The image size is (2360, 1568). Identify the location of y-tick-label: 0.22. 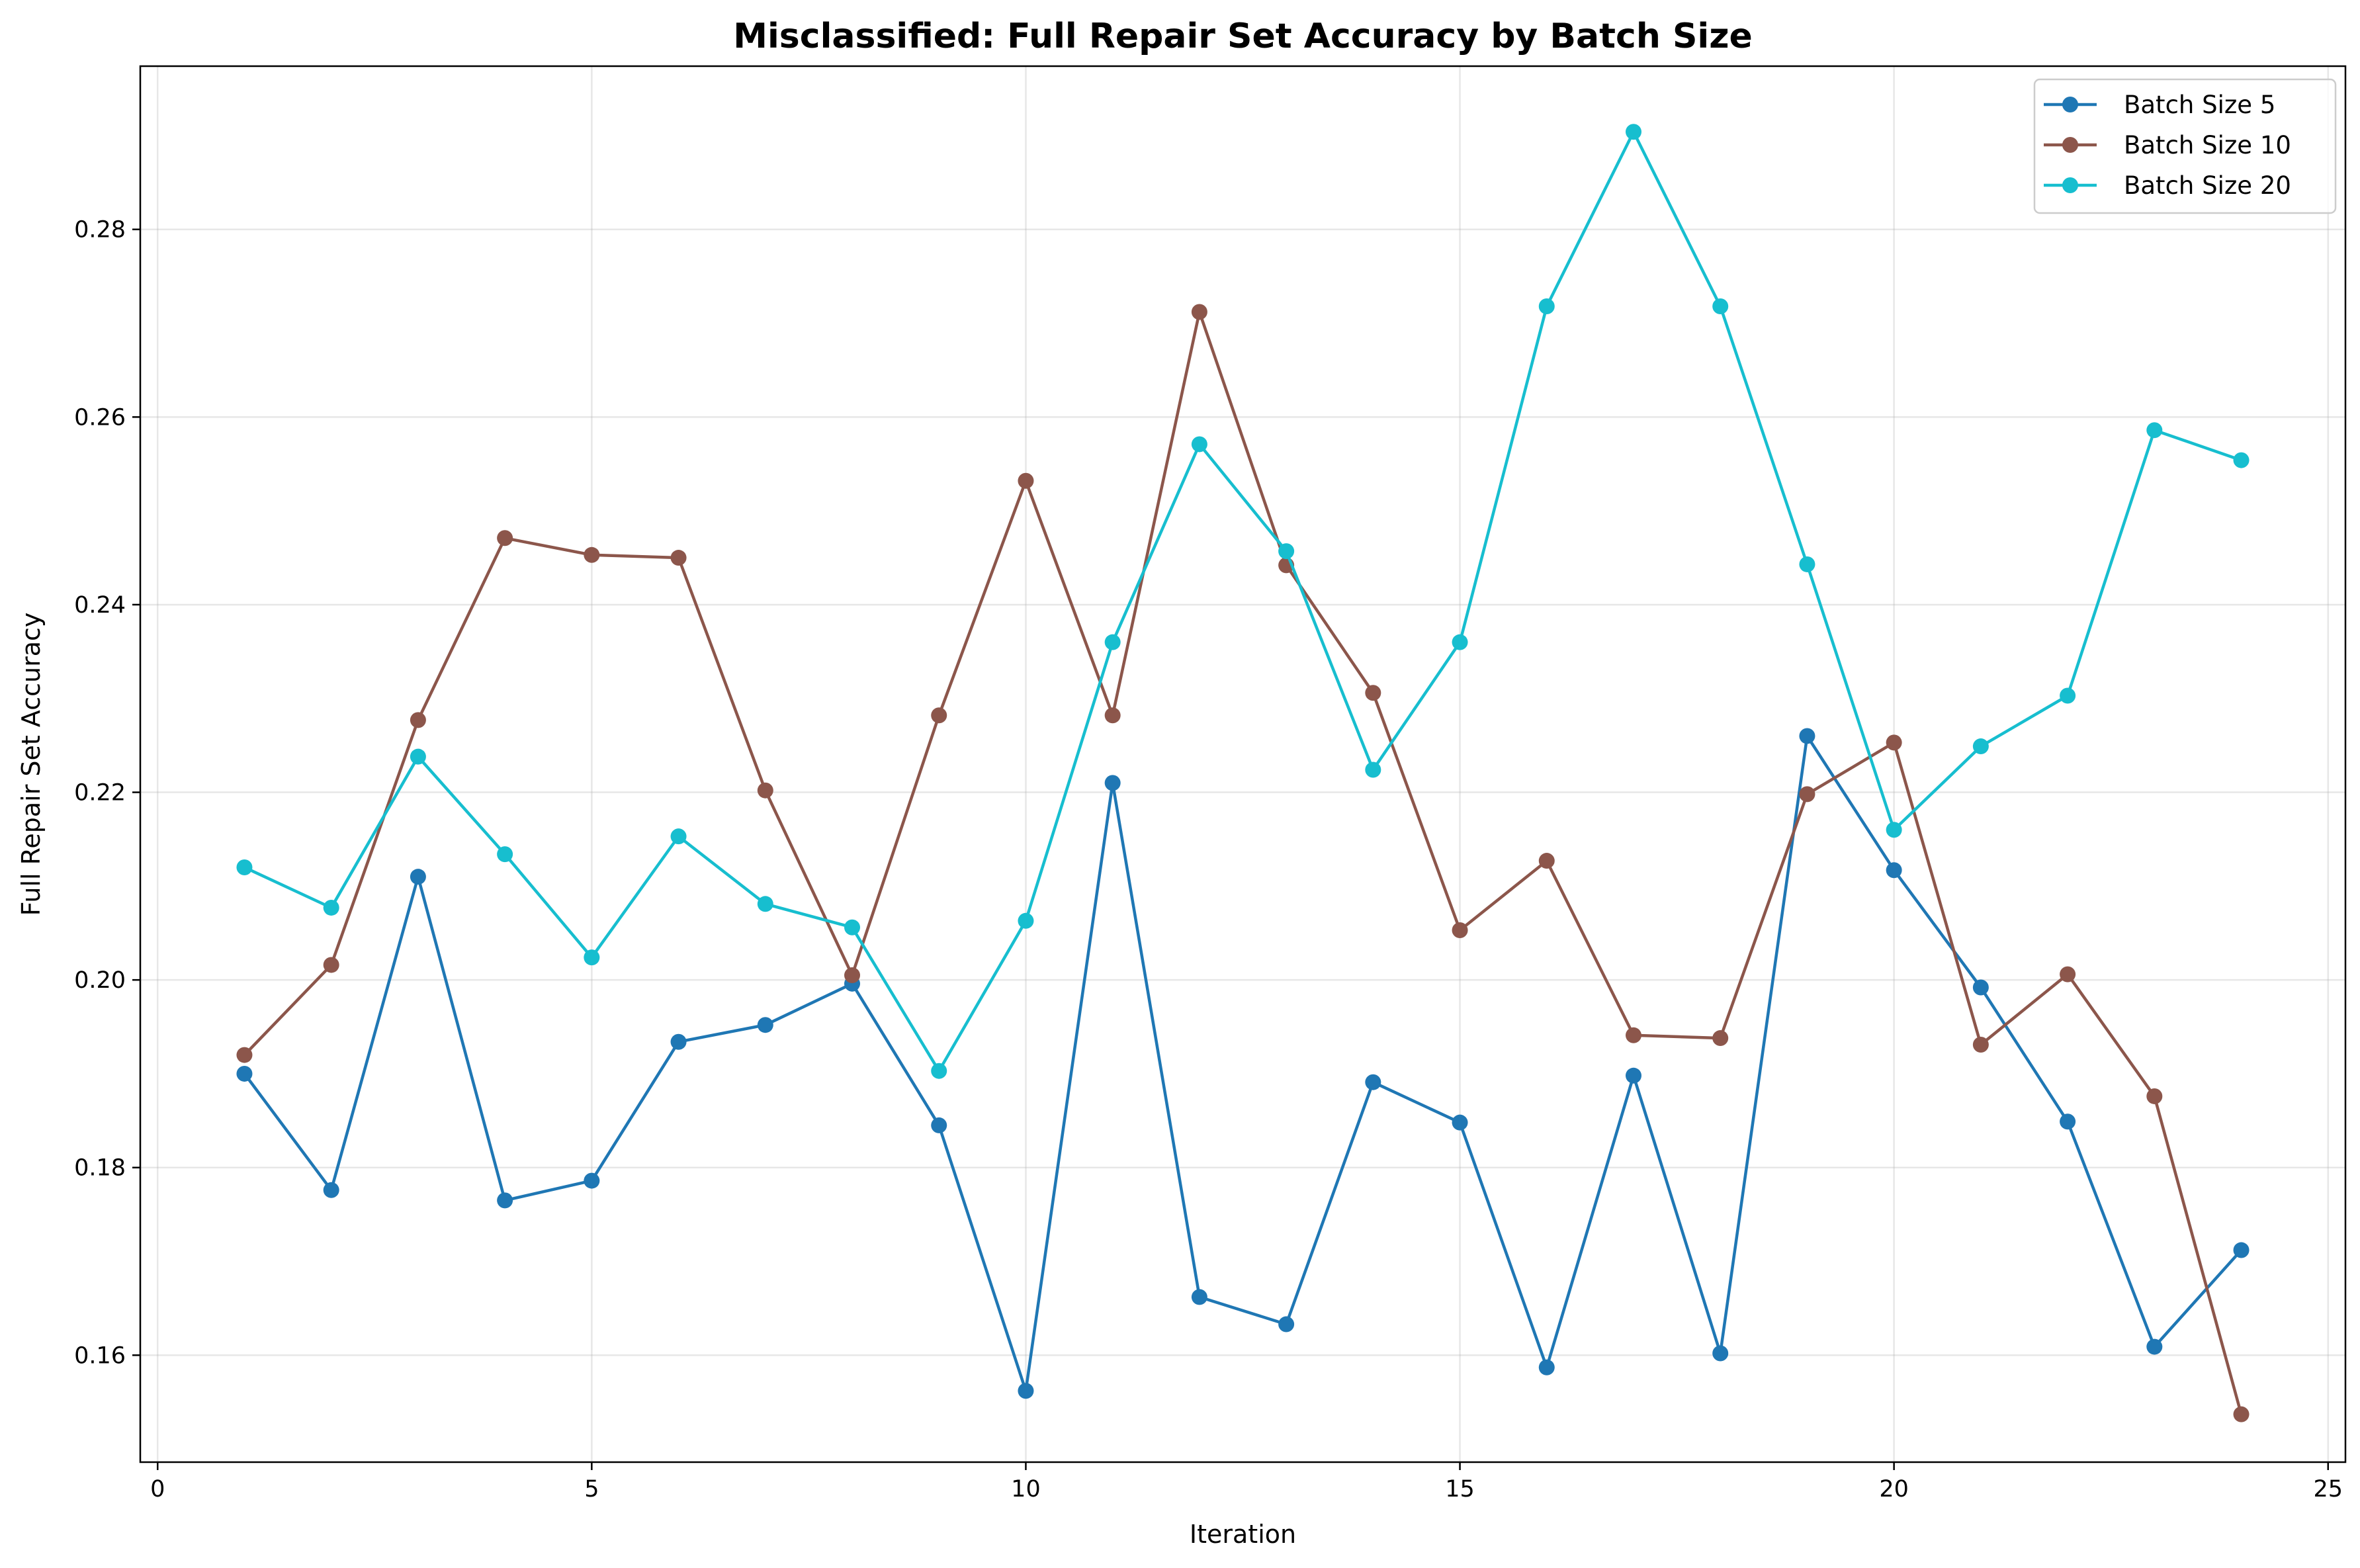
(100, 793).